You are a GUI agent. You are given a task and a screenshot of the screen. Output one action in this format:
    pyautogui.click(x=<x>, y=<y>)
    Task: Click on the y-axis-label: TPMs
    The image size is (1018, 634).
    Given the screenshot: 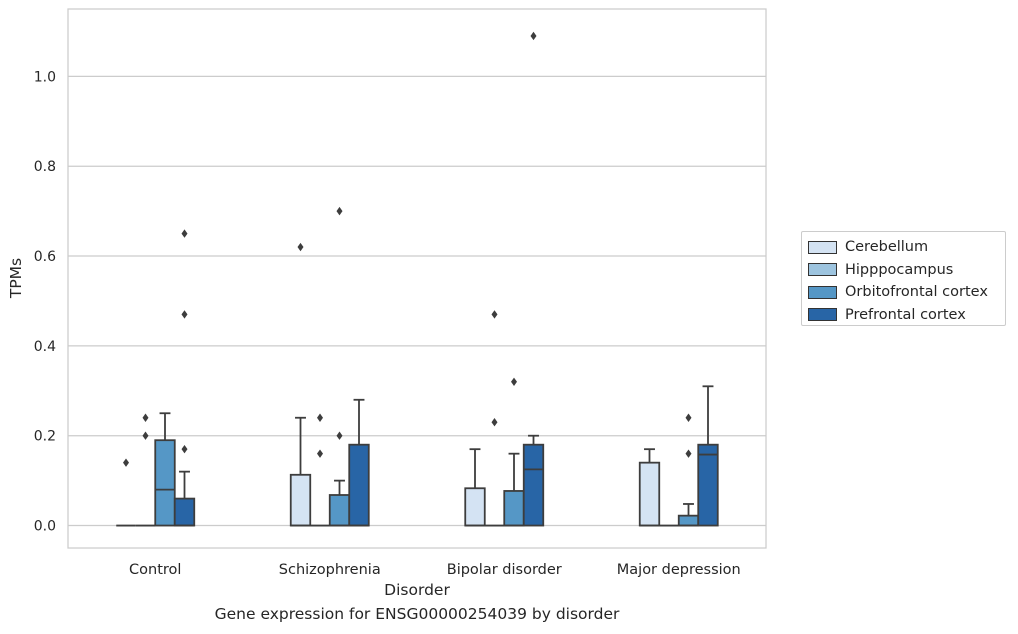 What is the action you would take?
    pyautogui.click(x=16, y=278)
    